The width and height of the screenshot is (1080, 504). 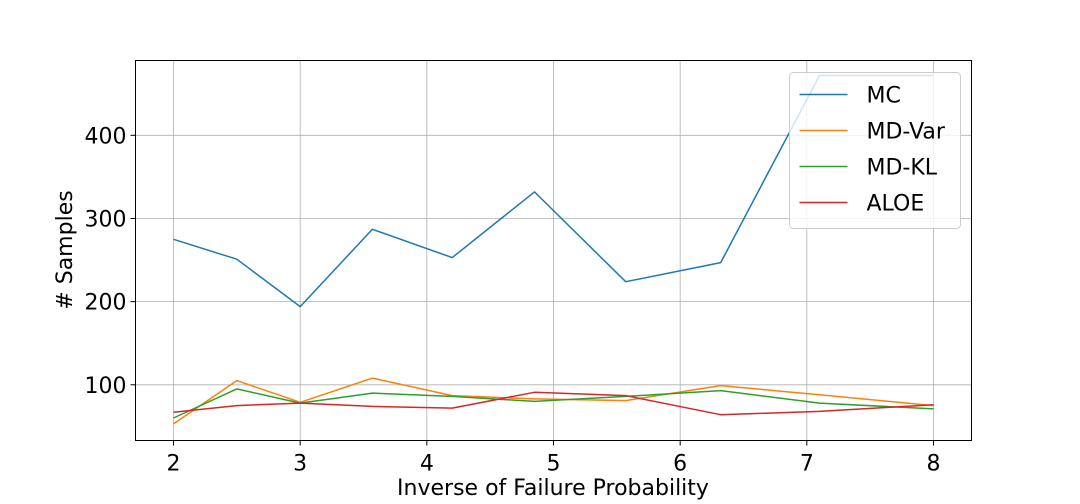 I want to click on y-tick-label: 200, so click(x=106, y=303).